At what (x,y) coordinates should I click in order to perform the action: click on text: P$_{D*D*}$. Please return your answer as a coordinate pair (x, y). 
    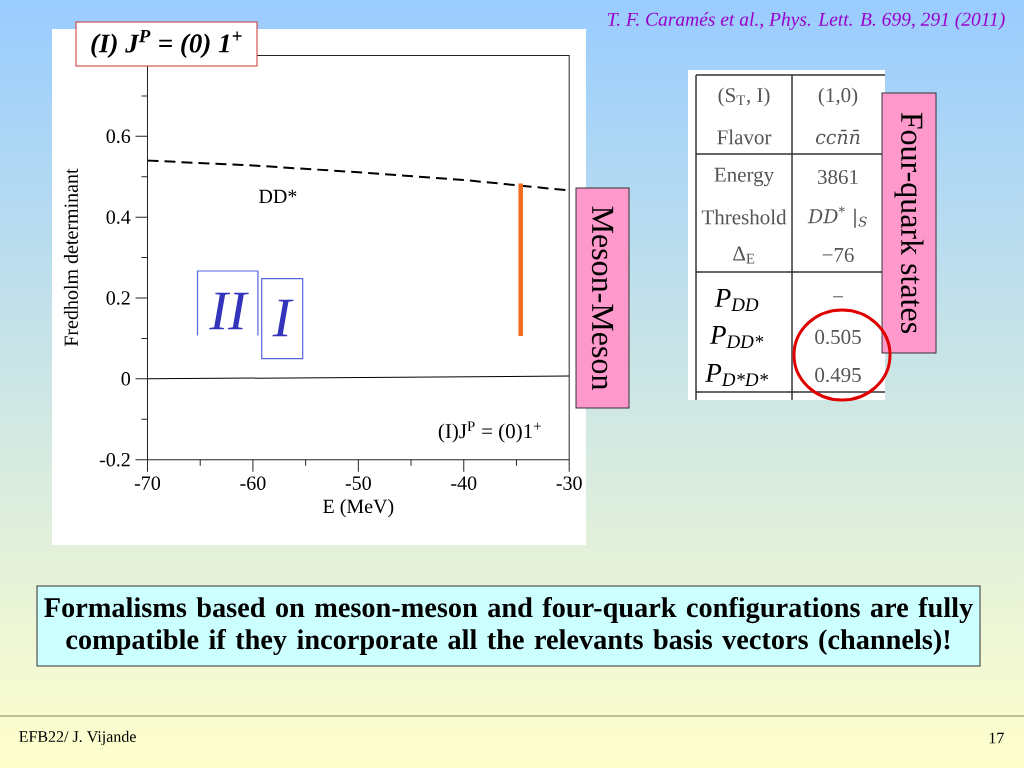
    Looking at the image, I should click on (737, 375).